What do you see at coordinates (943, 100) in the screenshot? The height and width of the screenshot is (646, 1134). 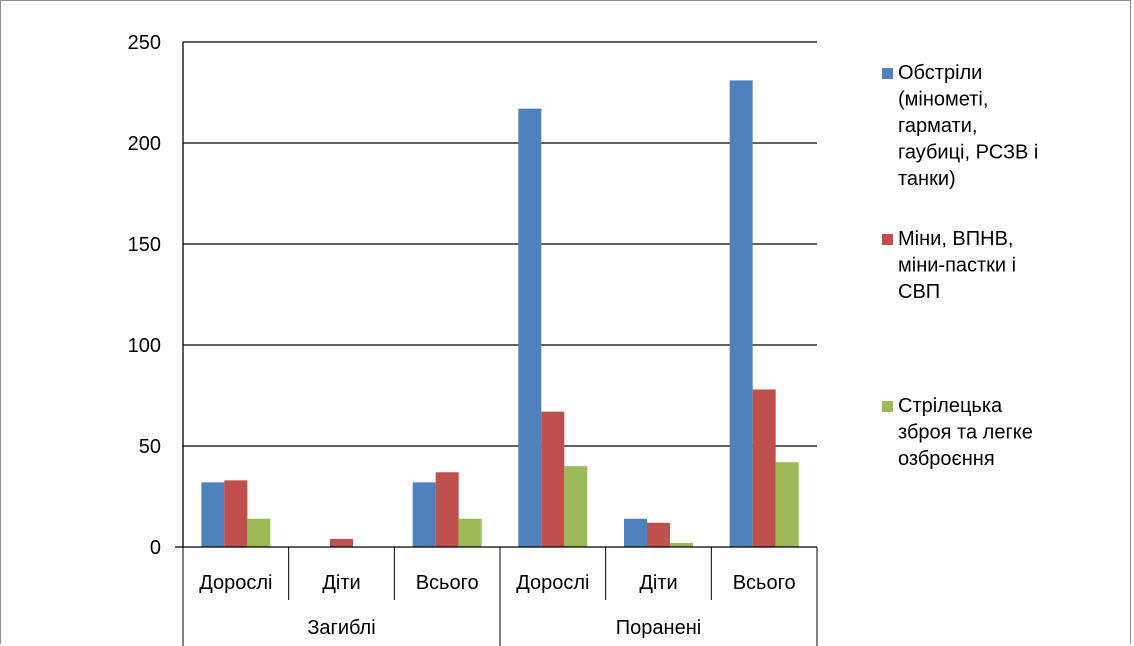 I see `legend-label: (мінометі,` at bounding box center [943, 100].